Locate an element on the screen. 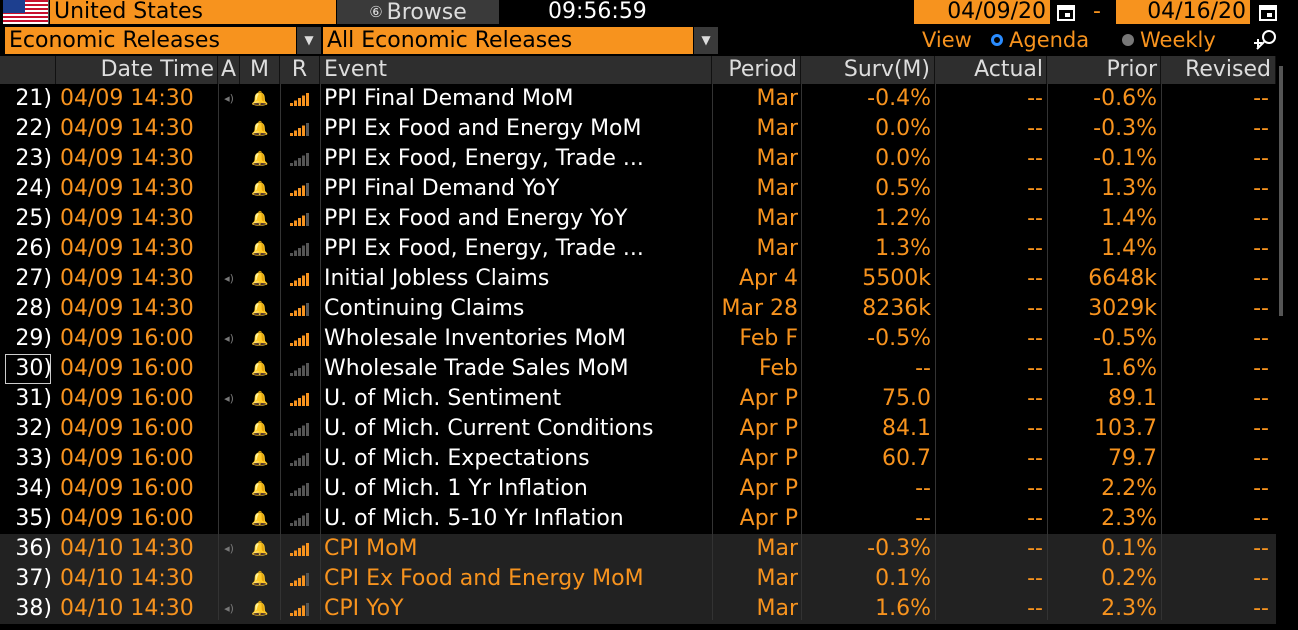 The width and height of the screenshot is (1298, 630). prior-value: 2.3% is located at coordinates (1129, 608).